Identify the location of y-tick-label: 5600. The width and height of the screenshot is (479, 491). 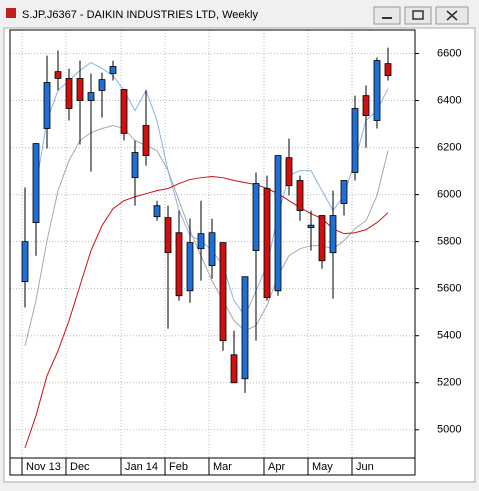
(449, 289).